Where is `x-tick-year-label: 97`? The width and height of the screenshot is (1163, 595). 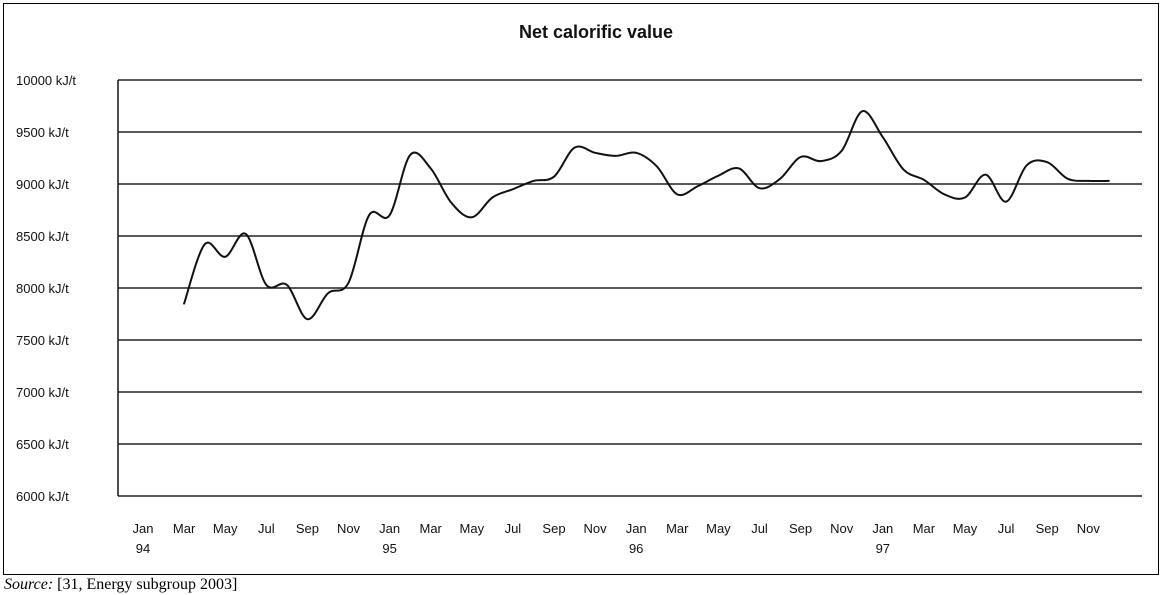
x-tick-year-label: 97 is located at coordinates (883, 548).